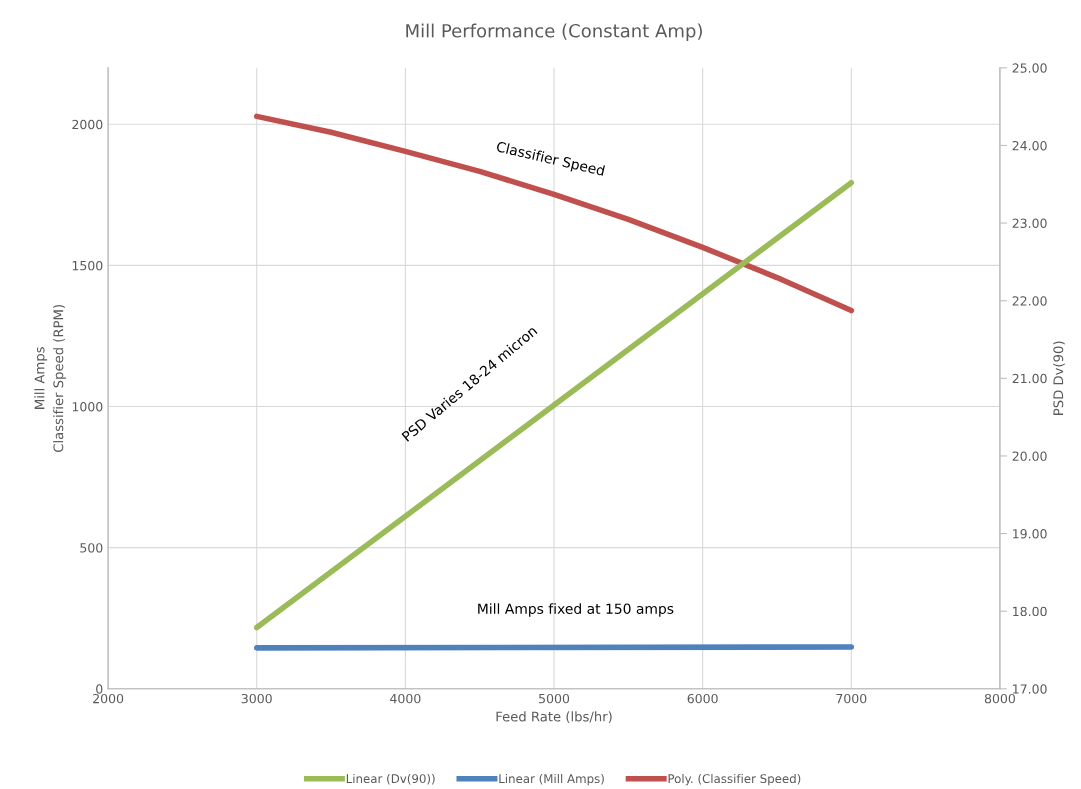 The width and height of the screenshot is (1081, 789). What do you see at coordinates (1029, 301) in the screenshot?
I see `y2-tick-label: 22.00` at bounding box center [1029, 301].